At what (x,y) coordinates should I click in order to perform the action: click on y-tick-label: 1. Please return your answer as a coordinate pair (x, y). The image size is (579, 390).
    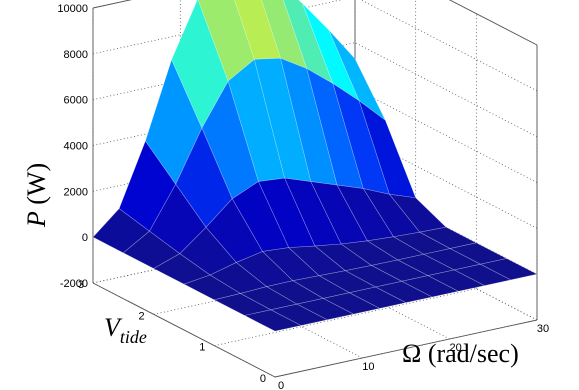
    Looking at the image, I should click on (202, 348).